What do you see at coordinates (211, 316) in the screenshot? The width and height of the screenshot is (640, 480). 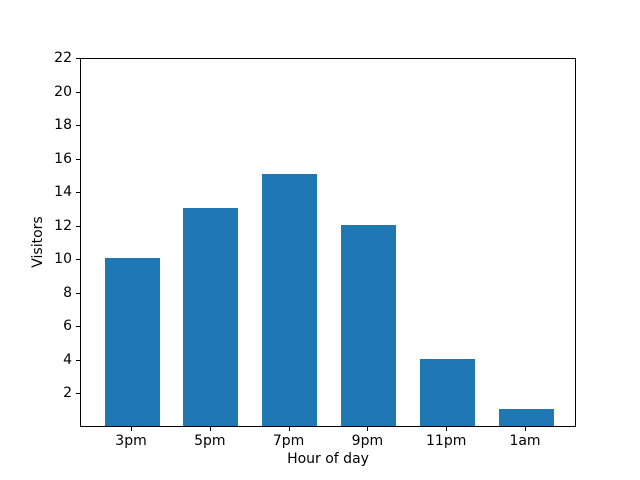 I see `bar-5pm` at bounding box center [211, 316].